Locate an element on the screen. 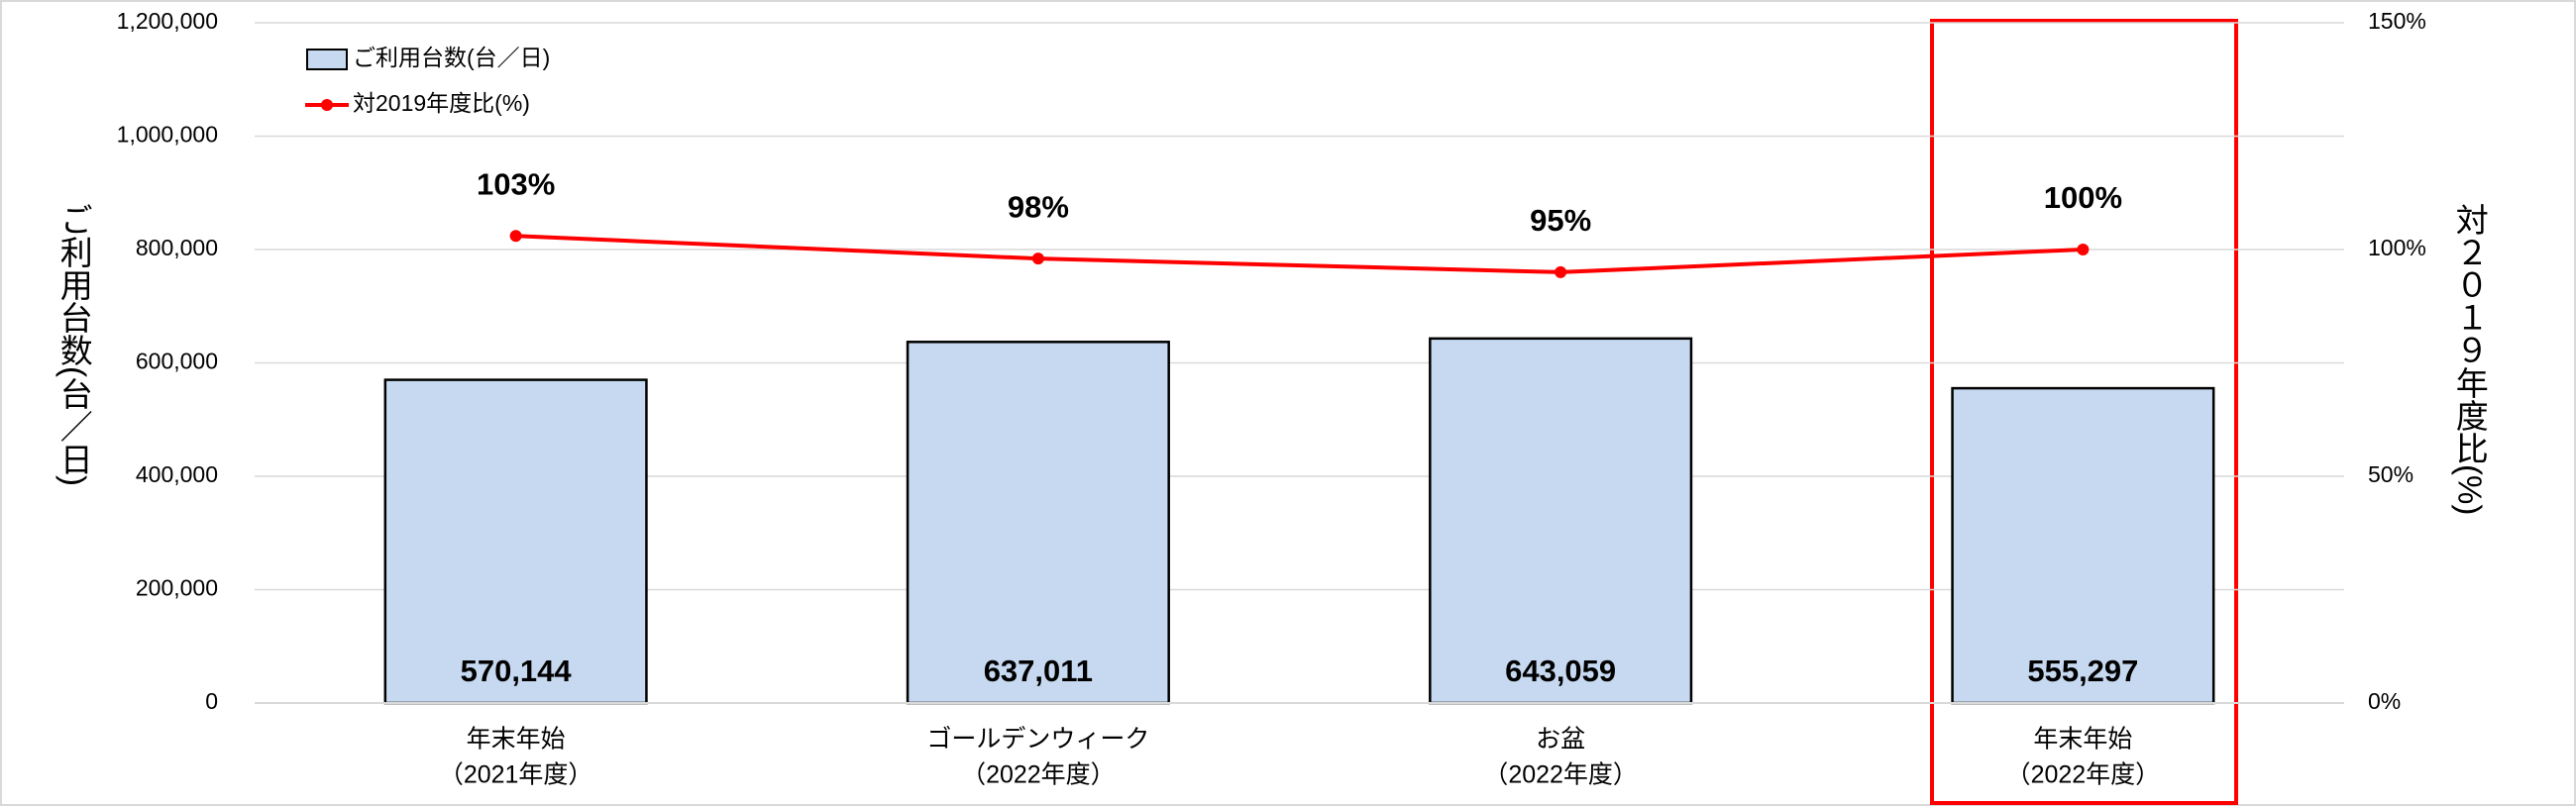 The width and height of the screenshot is (2576, 806). value-label: 95% is located at coordinates (1560, 221).